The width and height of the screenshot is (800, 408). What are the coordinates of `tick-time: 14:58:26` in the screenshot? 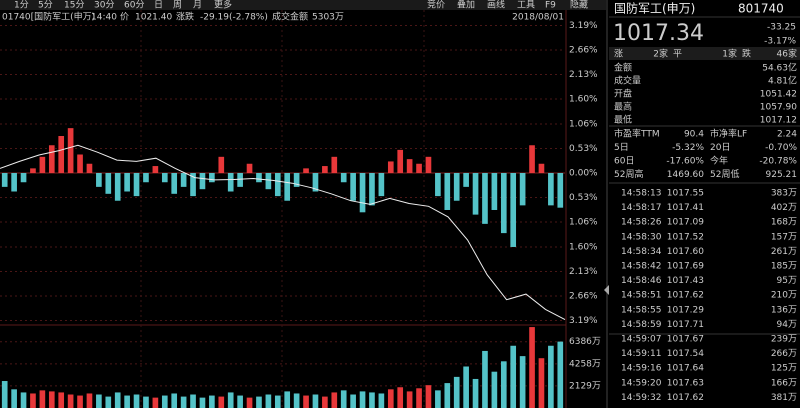 It's located at (641, 223).